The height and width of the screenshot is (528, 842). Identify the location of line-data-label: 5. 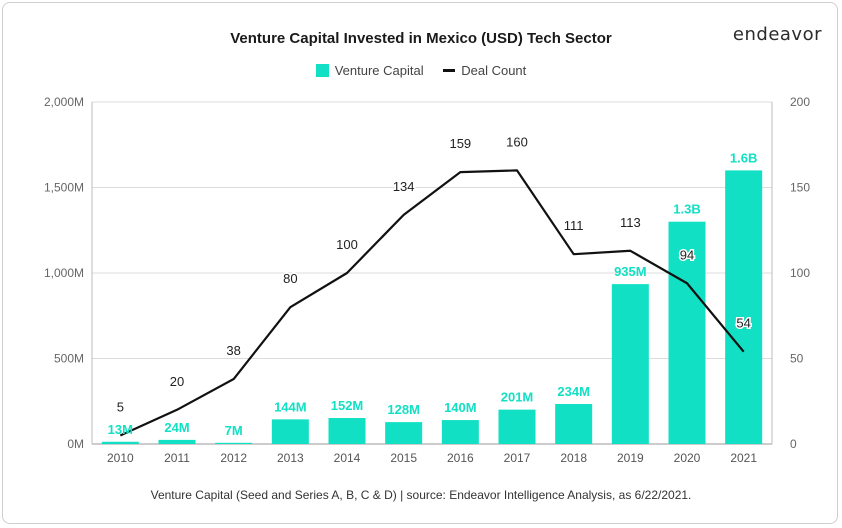
(120, 406).